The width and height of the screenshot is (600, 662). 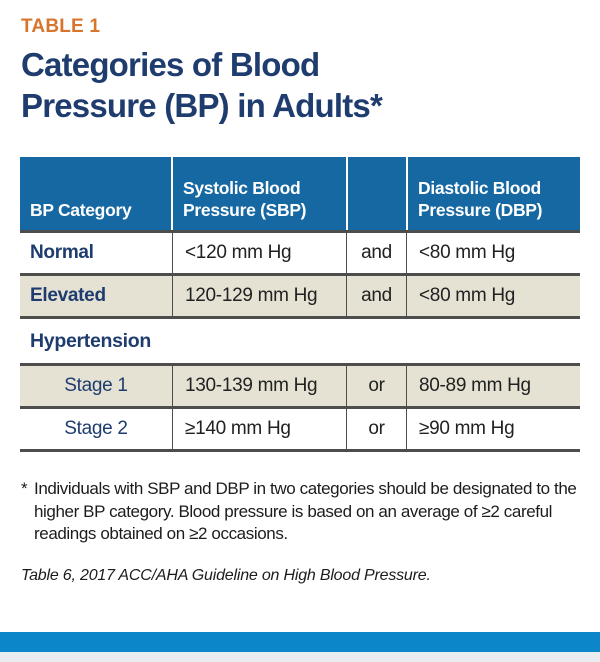 I want to click on table-row-normal: Normal <120 mm Hg and <80 mm Hg, so click(x=300, y=253).